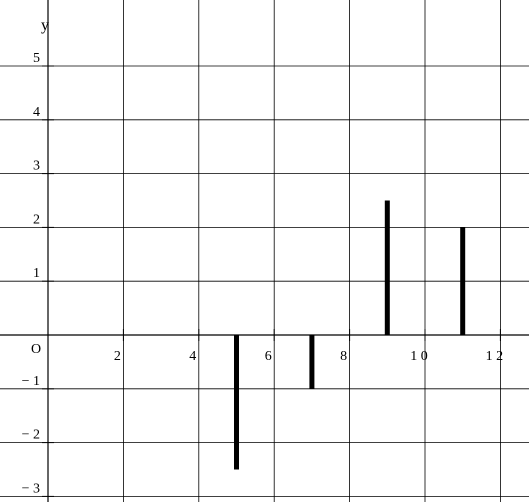  Describe the element at coordinates (36, 273) in the screenshot. I see `y-tick-label-1: 1` at that location.